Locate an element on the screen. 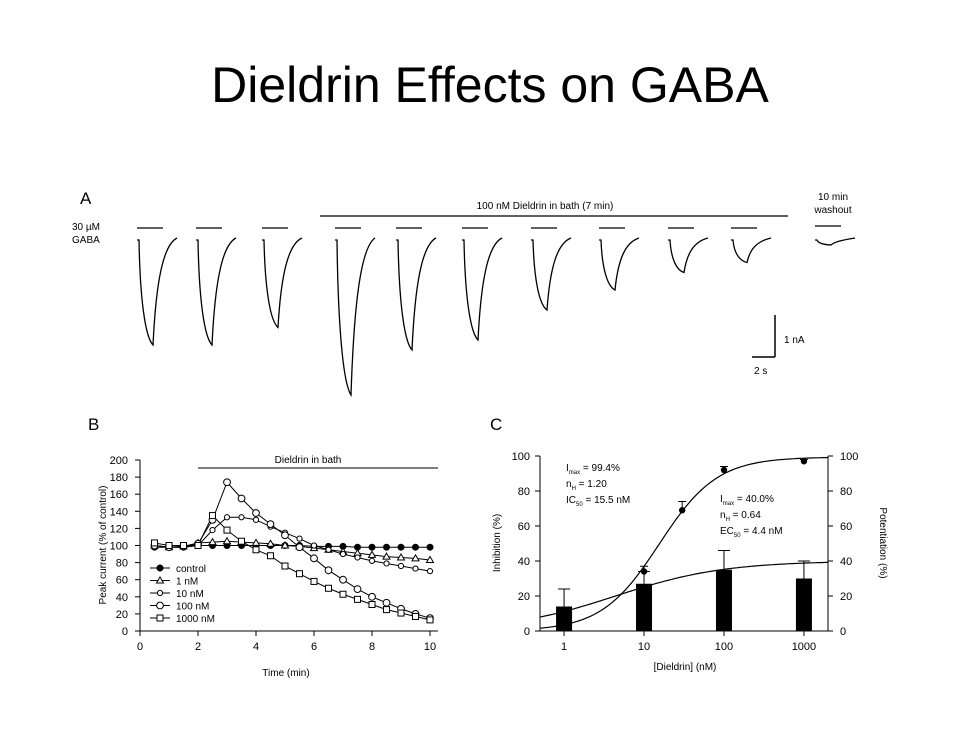 This screenshot has height=735, width=980. b-y-tick-label: 60 is located at coordinates (122, 581).